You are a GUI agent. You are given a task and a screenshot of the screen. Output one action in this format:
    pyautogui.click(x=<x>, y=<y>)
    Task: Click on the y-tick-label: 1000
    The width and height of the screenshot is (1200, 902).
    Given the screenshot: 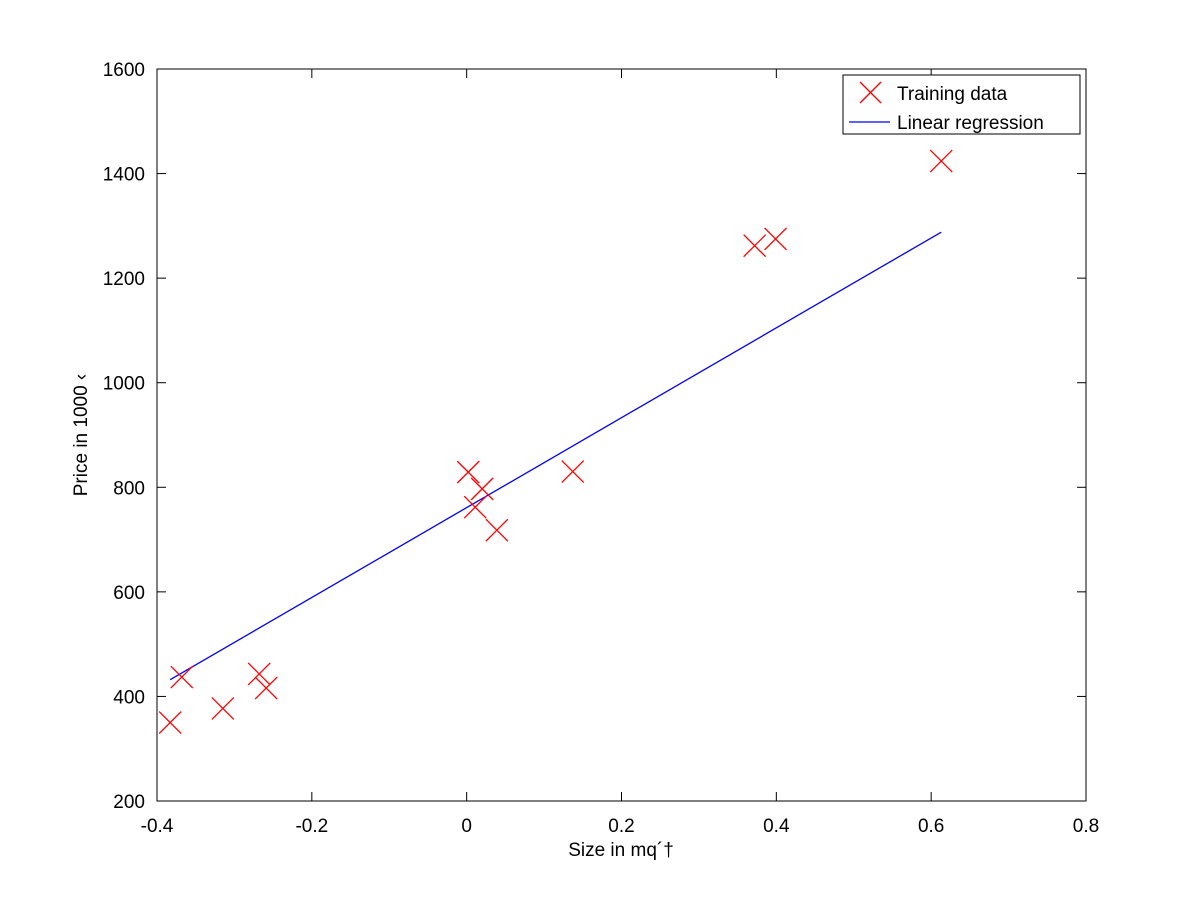 What is the action you would take?
    pyautogui.click(x=124, y=384)
    